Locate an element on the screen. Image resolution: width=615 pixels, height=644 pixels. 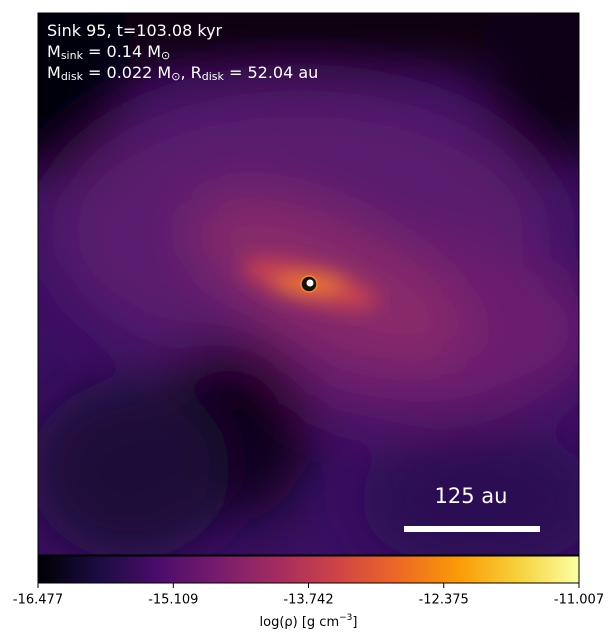
superscript: −3 is located at coordinates (345, 618).